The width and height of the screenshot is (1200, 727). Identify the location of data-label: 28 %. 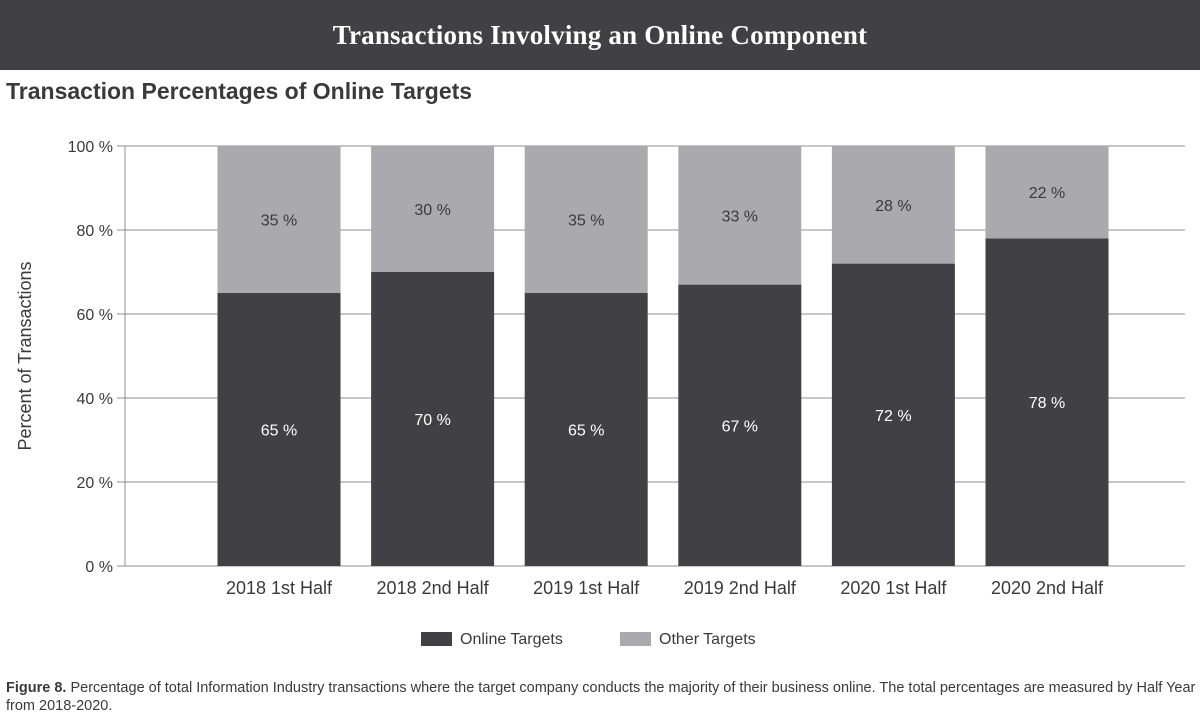
(893, 206).